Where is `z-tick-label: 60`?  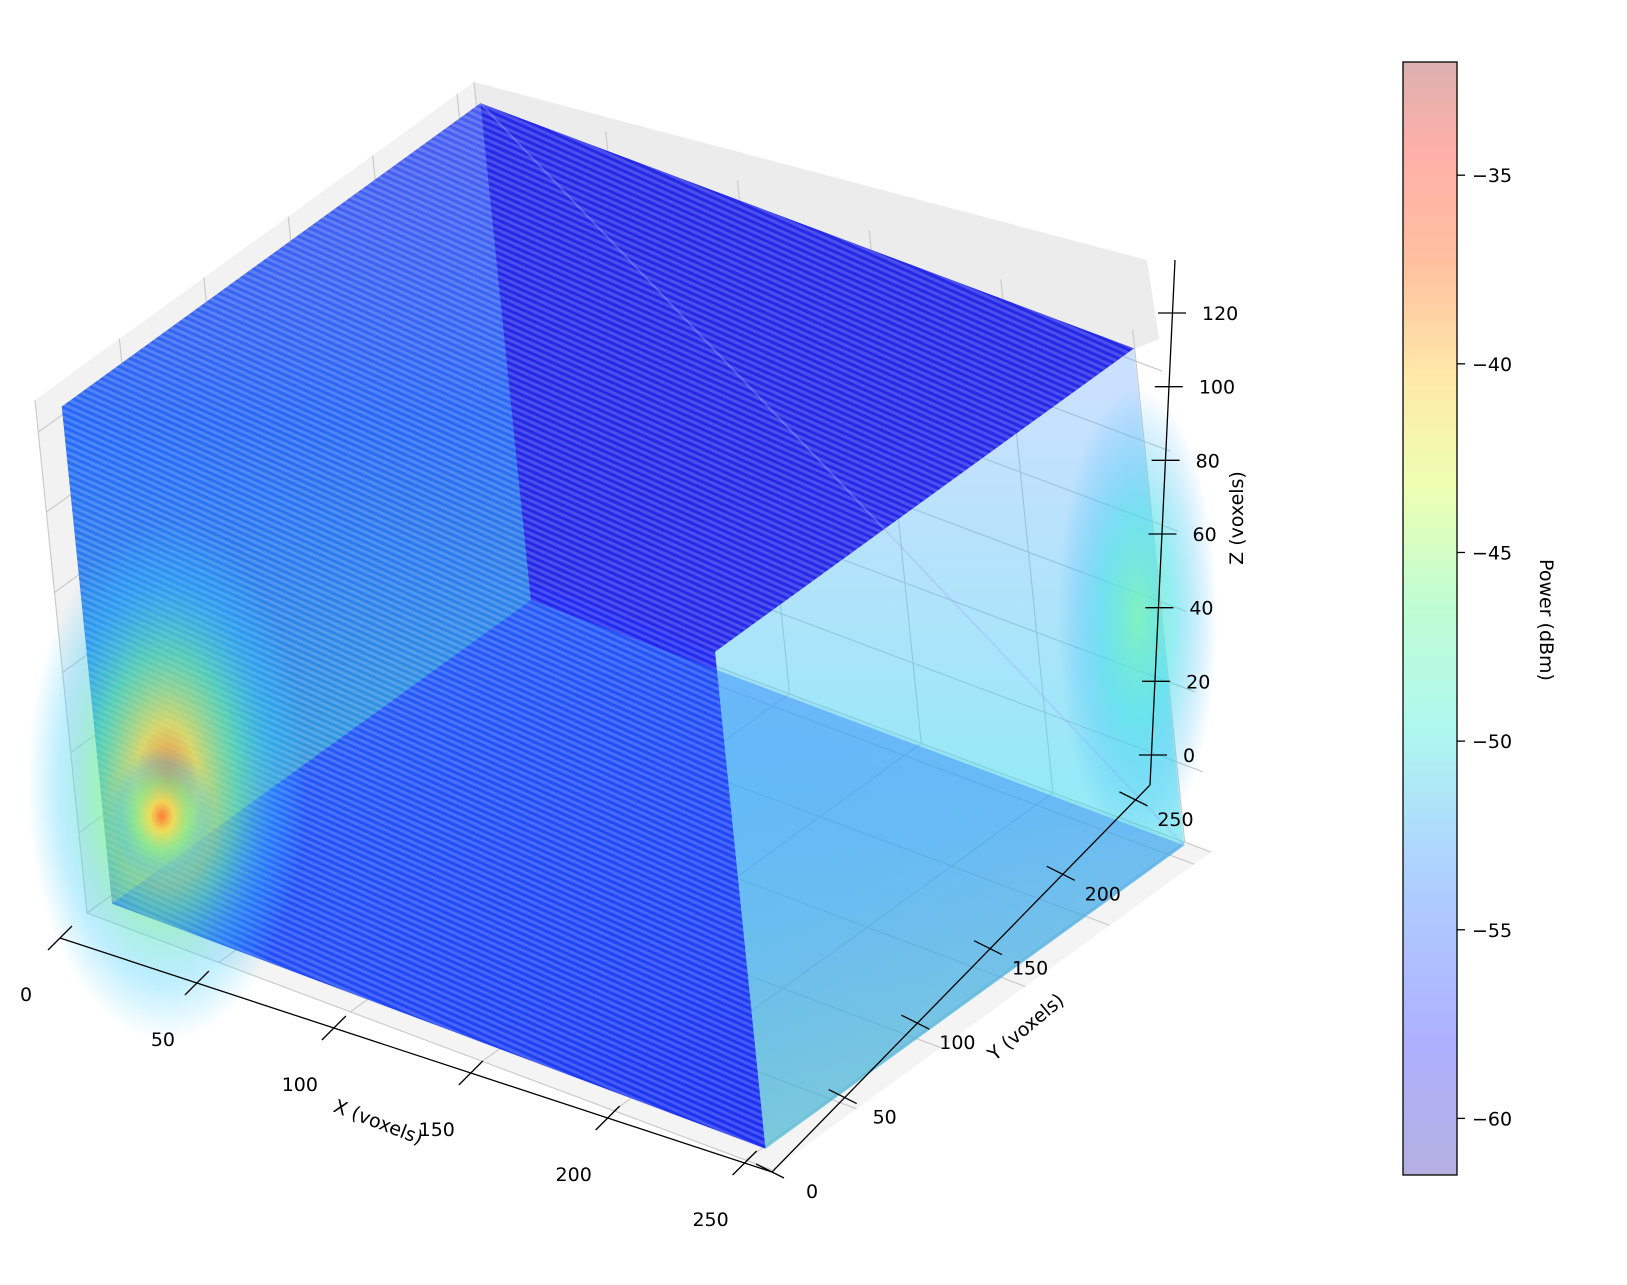
z-tick-label: 60 is located at coordinates (1205, 535).